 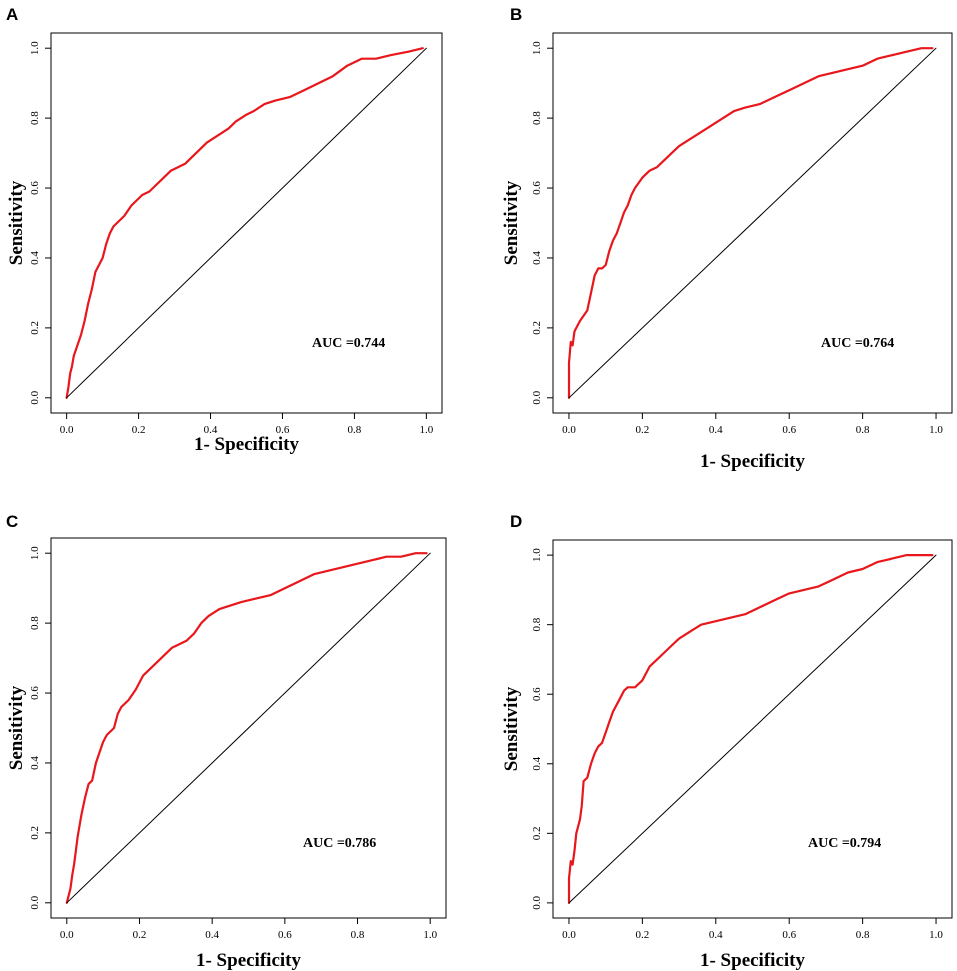 I want to click on x-tick-label-b: 0.2, so click(x=643, y=430).